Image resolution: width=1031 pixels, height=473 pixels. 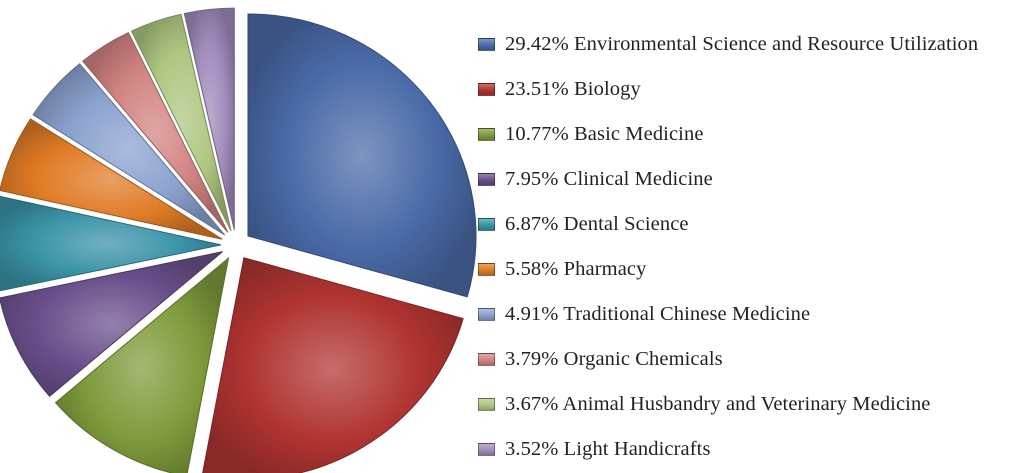 I want to click on legend-label: 3.52% Light Handicrafts, so click(x=608, y=449).